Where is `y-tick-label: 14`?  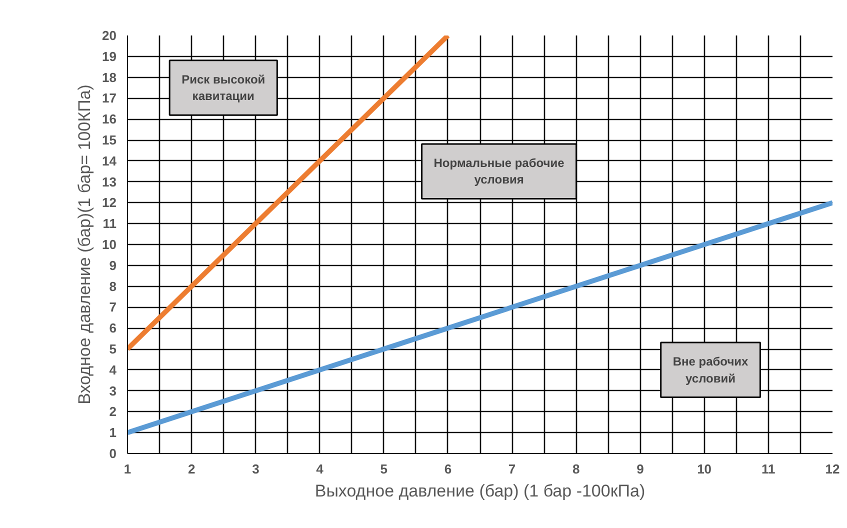 y-tick-label: 14 is located at coordinates (110, 160).